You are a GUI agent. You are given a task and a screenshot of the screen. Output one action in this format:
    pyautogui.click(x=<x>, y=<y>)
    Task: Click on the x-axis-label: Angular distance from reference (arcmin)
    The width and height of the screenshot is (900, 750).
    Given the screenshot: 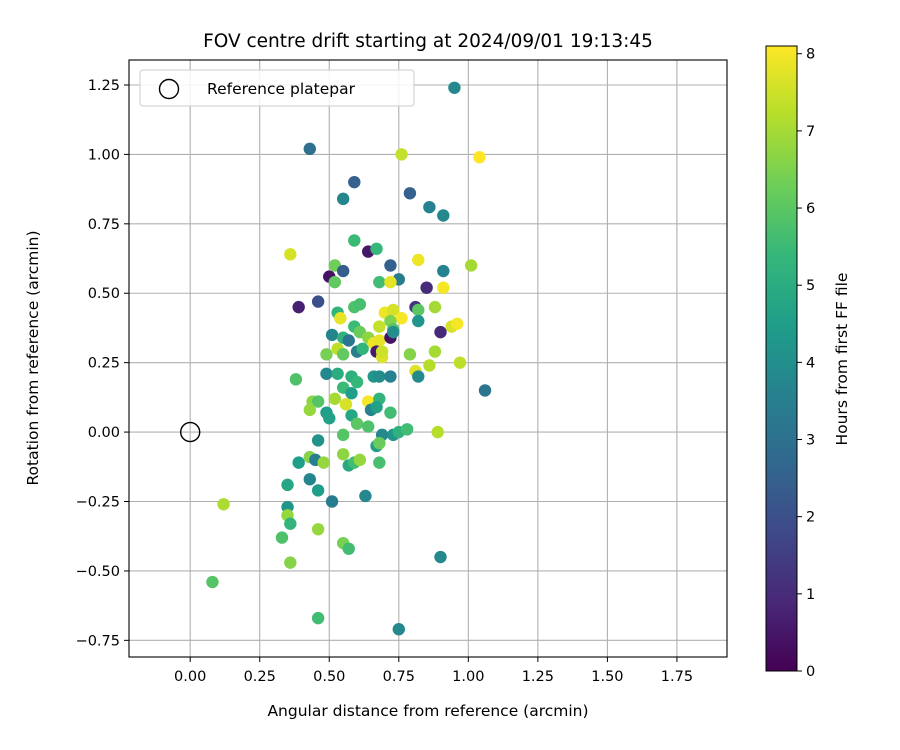 What is the action you would take?
    pyautogui.click(x=427, y=711)
    